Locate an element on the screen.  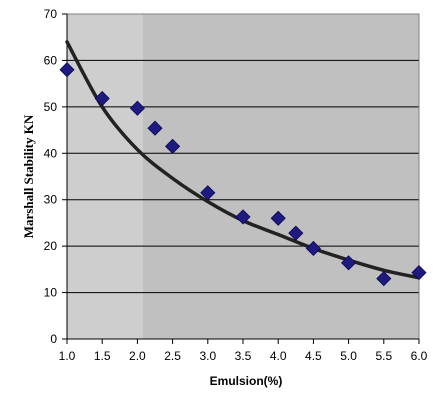
x-axis-label: Emulsion(%) is located at coordinates (246, 381).